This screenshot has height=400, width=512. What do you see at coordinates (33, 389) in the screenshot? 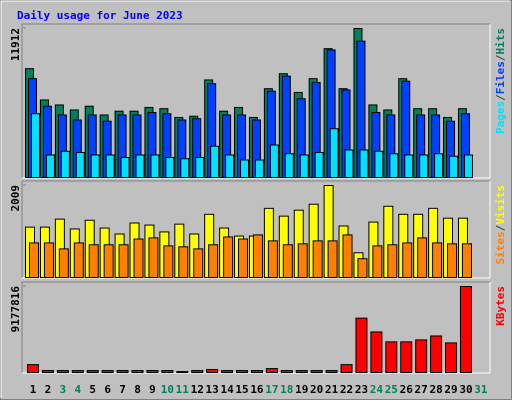
I see `x-tick-label: 1` at bounding box center [33, 389].